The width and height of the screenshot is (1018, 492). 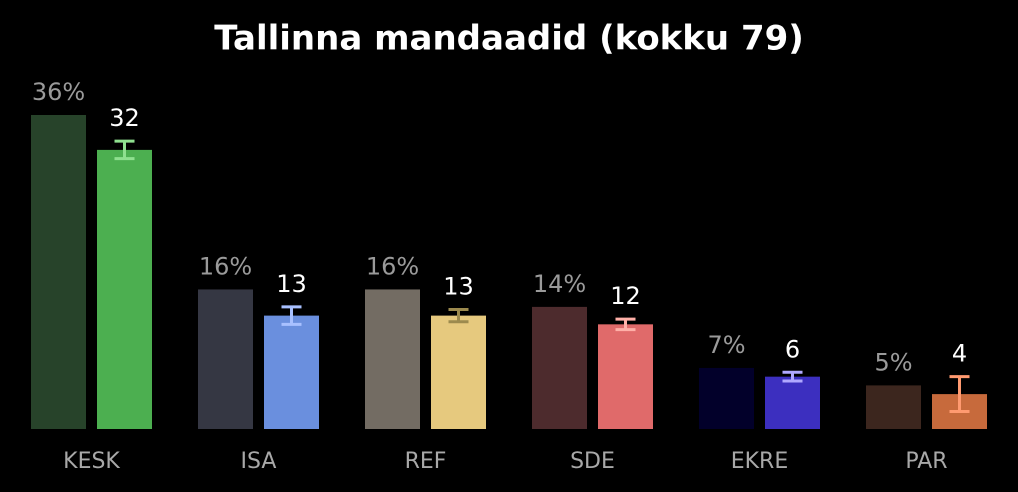 I want to click on chart-title: Tallinna mandaadid (kokku 79), so click(x=509, y=39).